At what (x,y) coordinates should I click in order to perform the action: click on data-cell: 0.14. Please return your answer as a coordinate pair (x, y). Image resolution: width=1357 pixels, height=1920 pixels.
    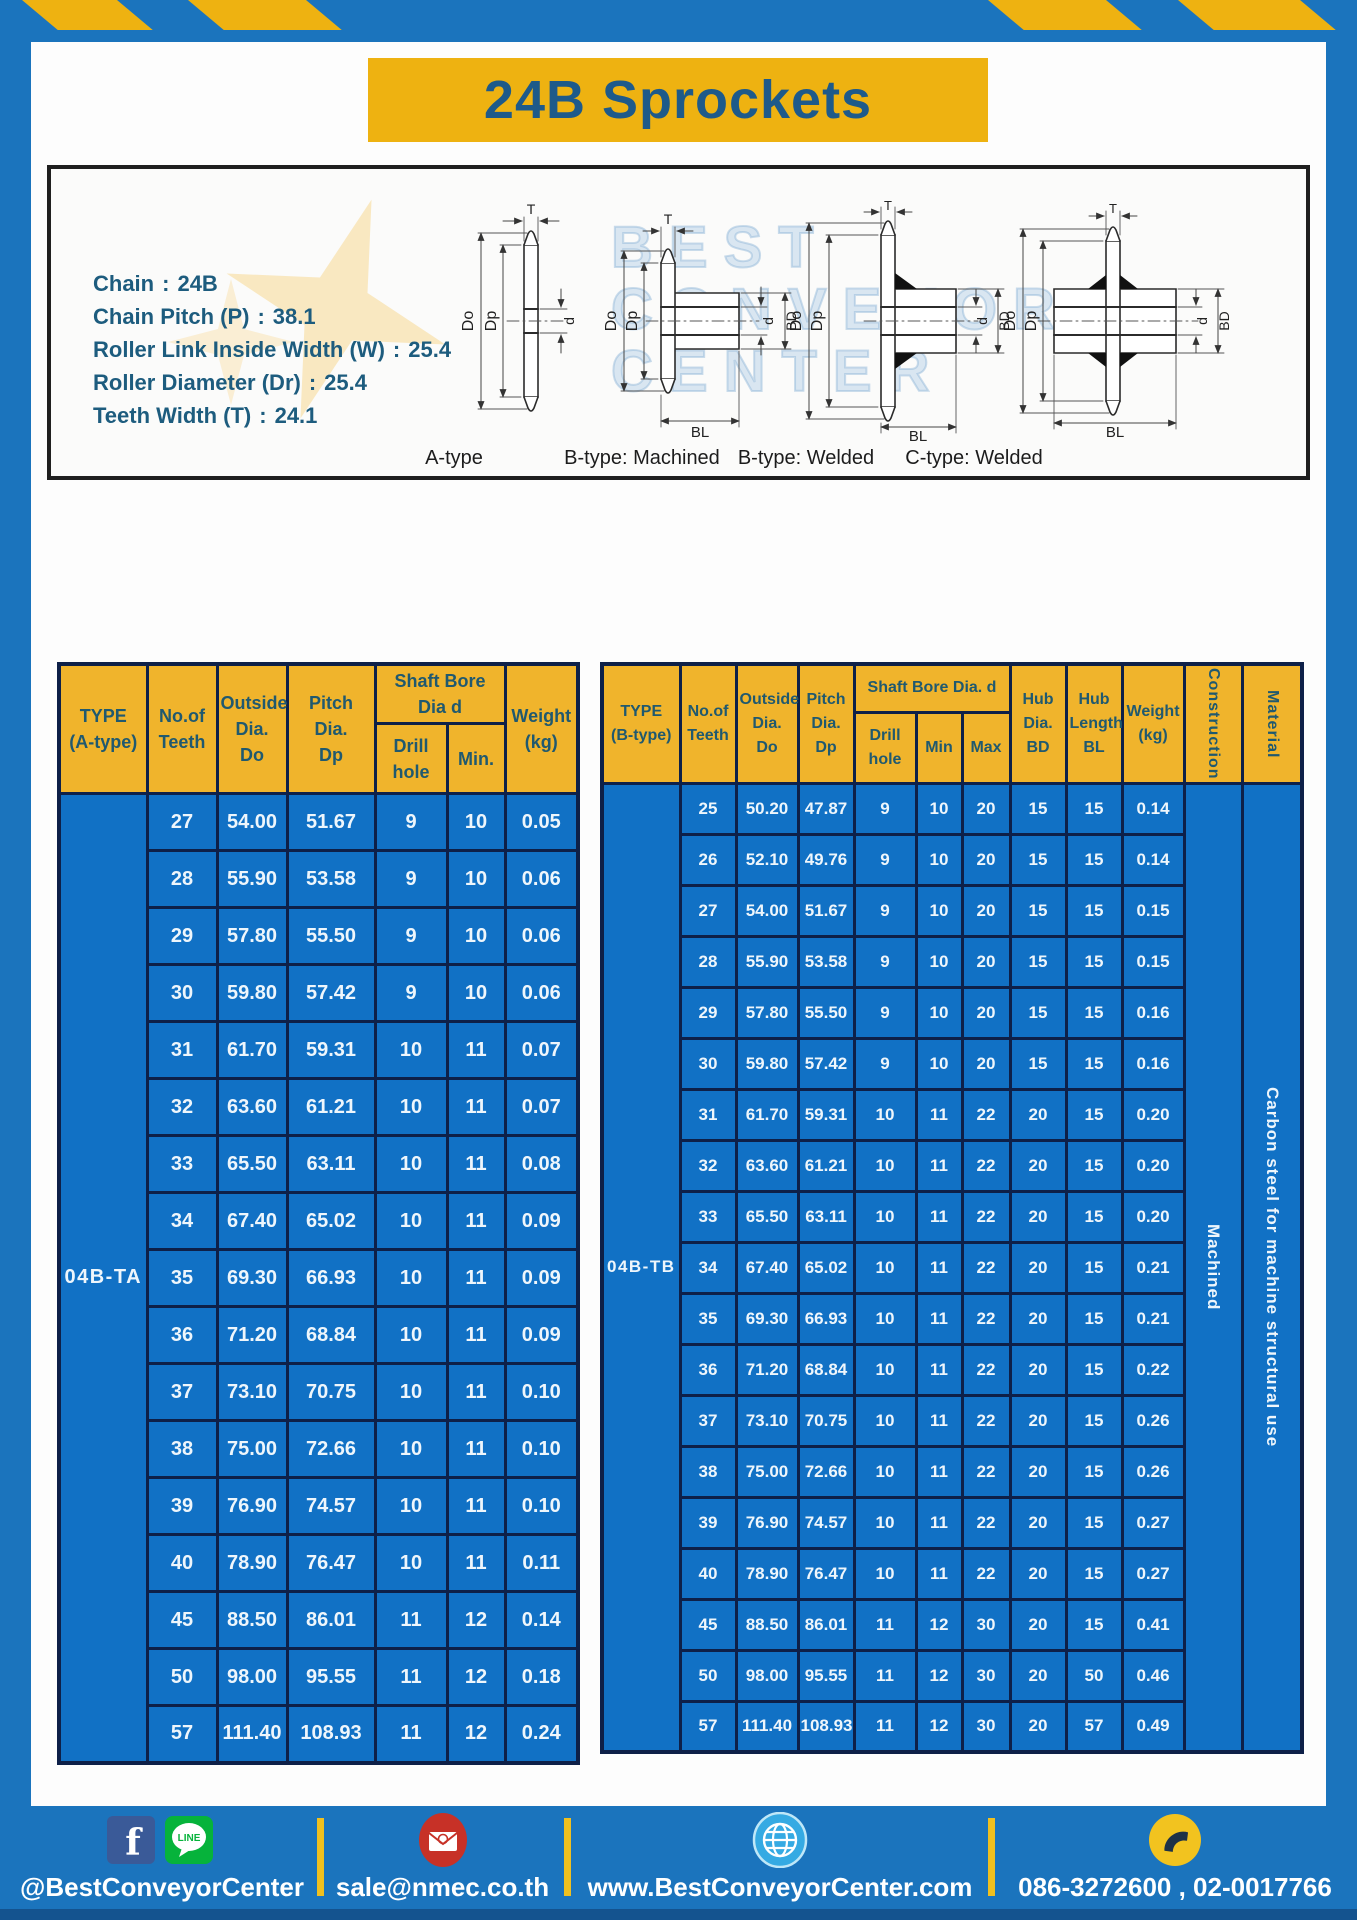
    Looking at the image, I should click on (541, 1620).